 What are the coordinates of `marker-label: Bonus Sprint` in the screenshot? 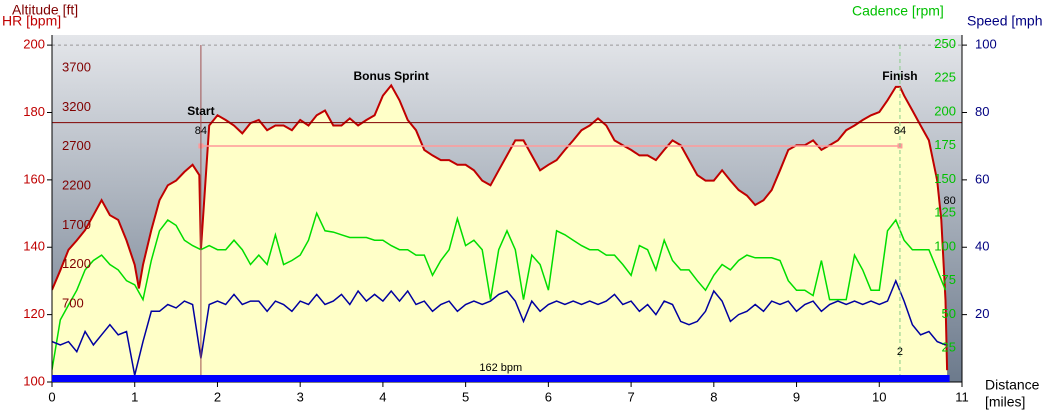 It's located at (391, 76).